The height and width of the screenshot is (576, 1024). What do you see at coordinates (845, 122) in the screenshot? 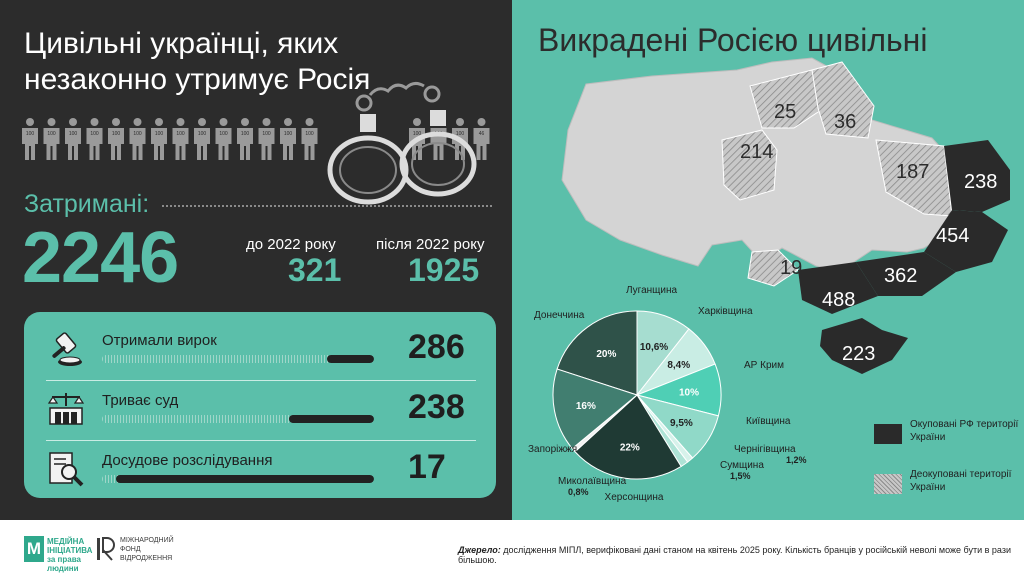
I see `region-value: 36` at bounding box center [845, 122].